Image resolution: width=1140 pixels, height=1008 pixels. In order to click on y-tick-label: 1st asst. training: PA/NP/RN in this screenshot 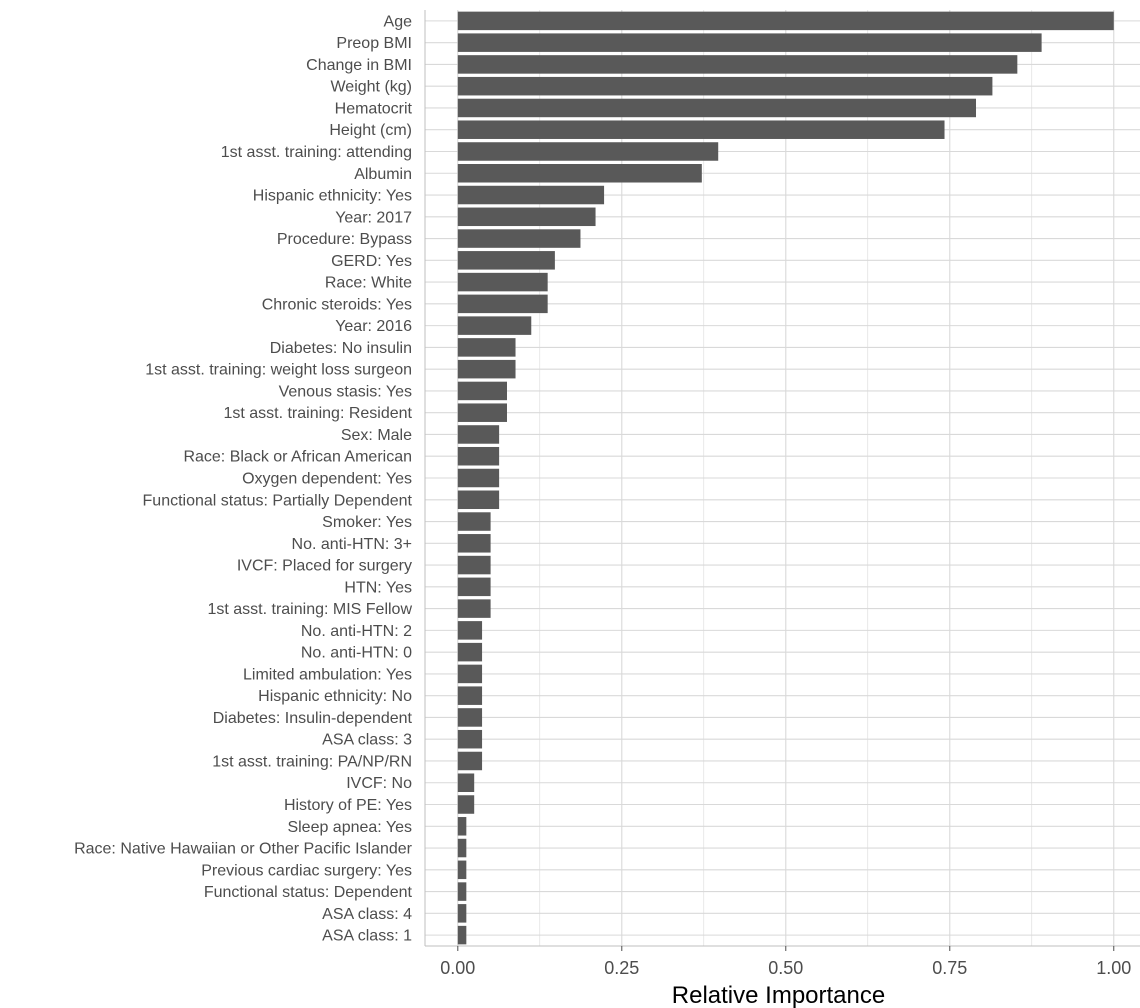, I will do `click(312, 761)`.